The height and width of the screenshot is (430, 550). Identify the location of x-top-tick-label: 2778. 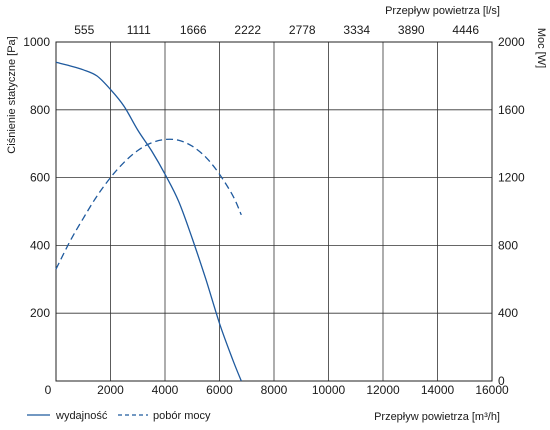
(302, 30).